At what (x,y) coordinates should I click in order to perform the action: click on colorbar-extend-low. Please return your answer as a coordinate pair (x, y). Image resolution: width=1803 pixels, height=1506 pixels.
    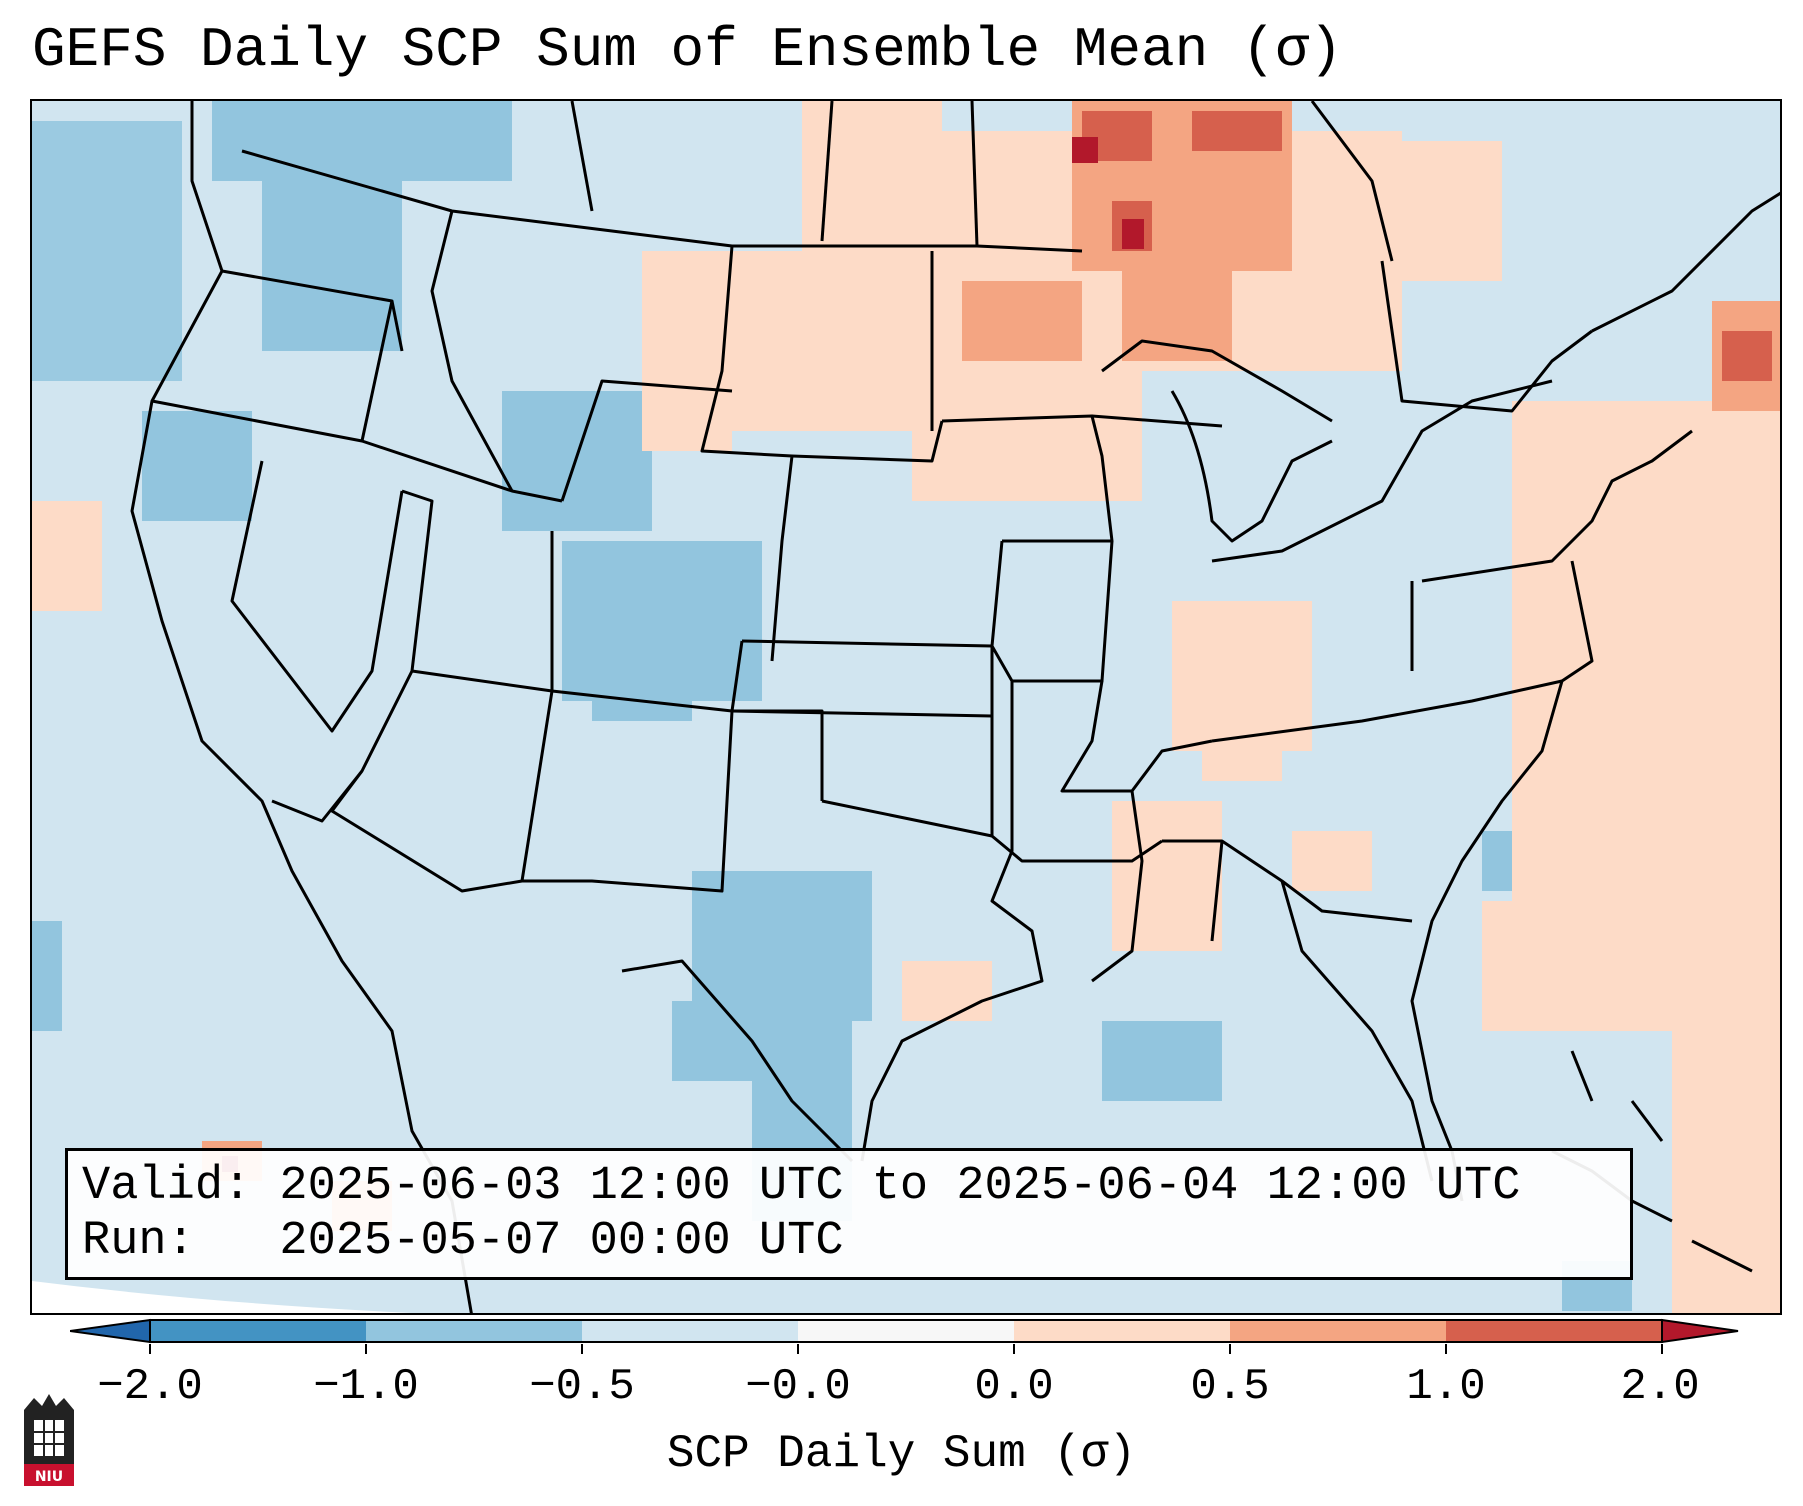
    Looking at the image, I should click on (110, 1331).